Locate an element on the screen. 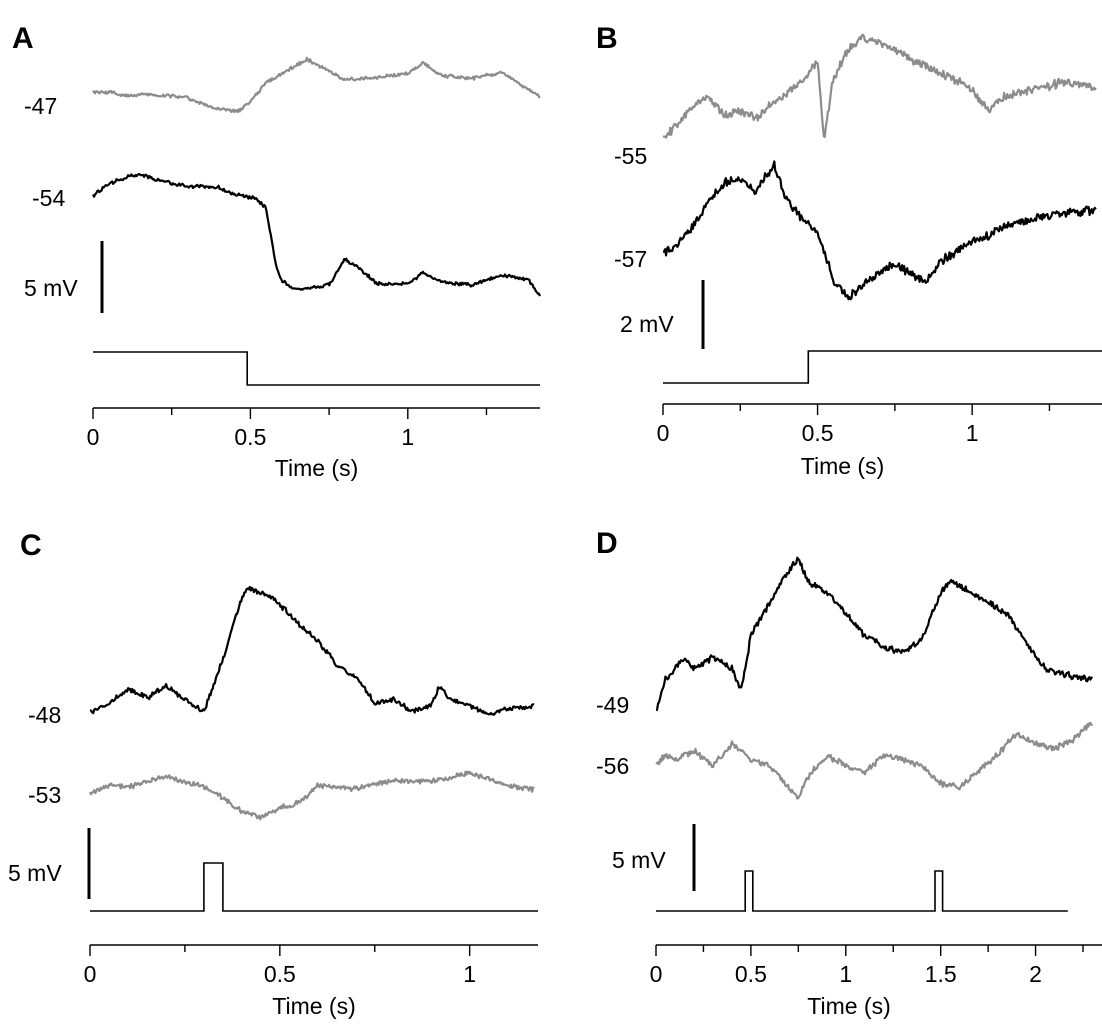  voltage-label: -55 is located at coordinates (630, 156).